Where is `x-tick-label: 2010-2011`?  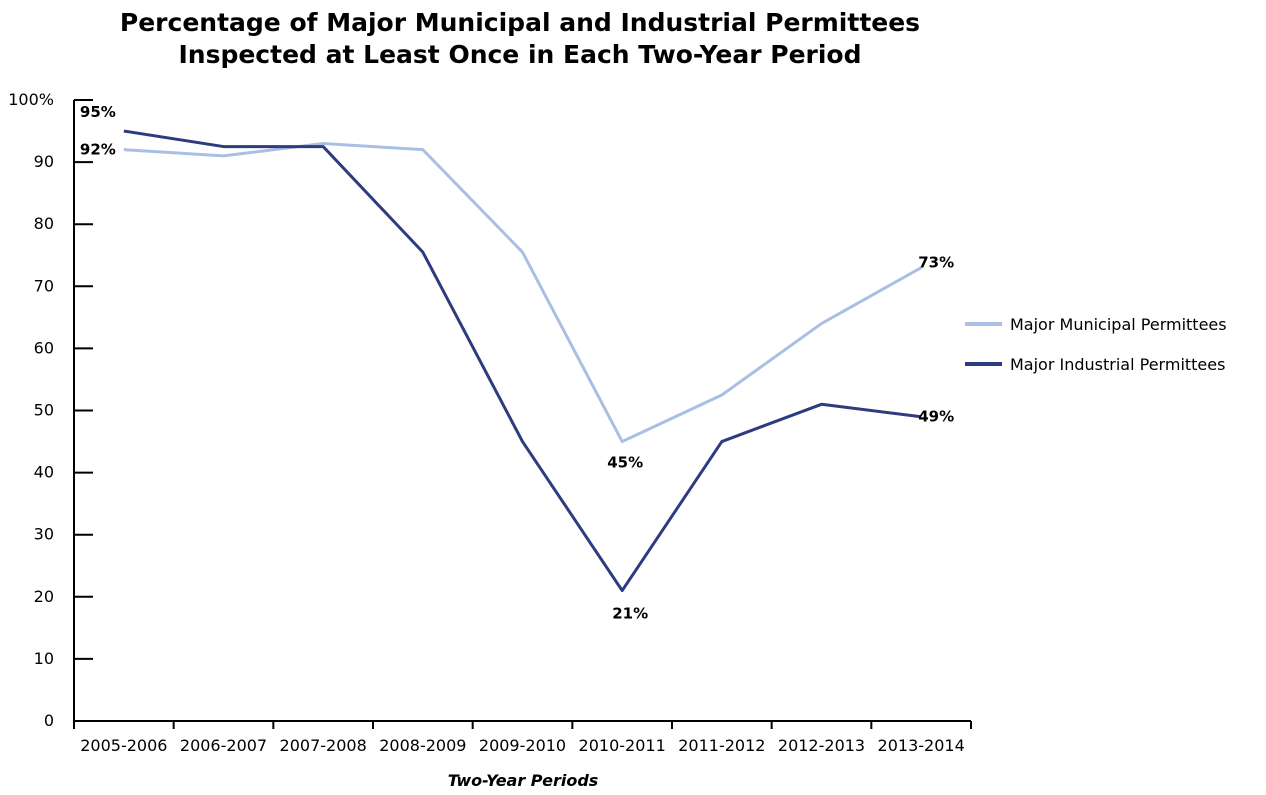 x-tick-label: 2010-2011 is located at coordinates (622, 745).